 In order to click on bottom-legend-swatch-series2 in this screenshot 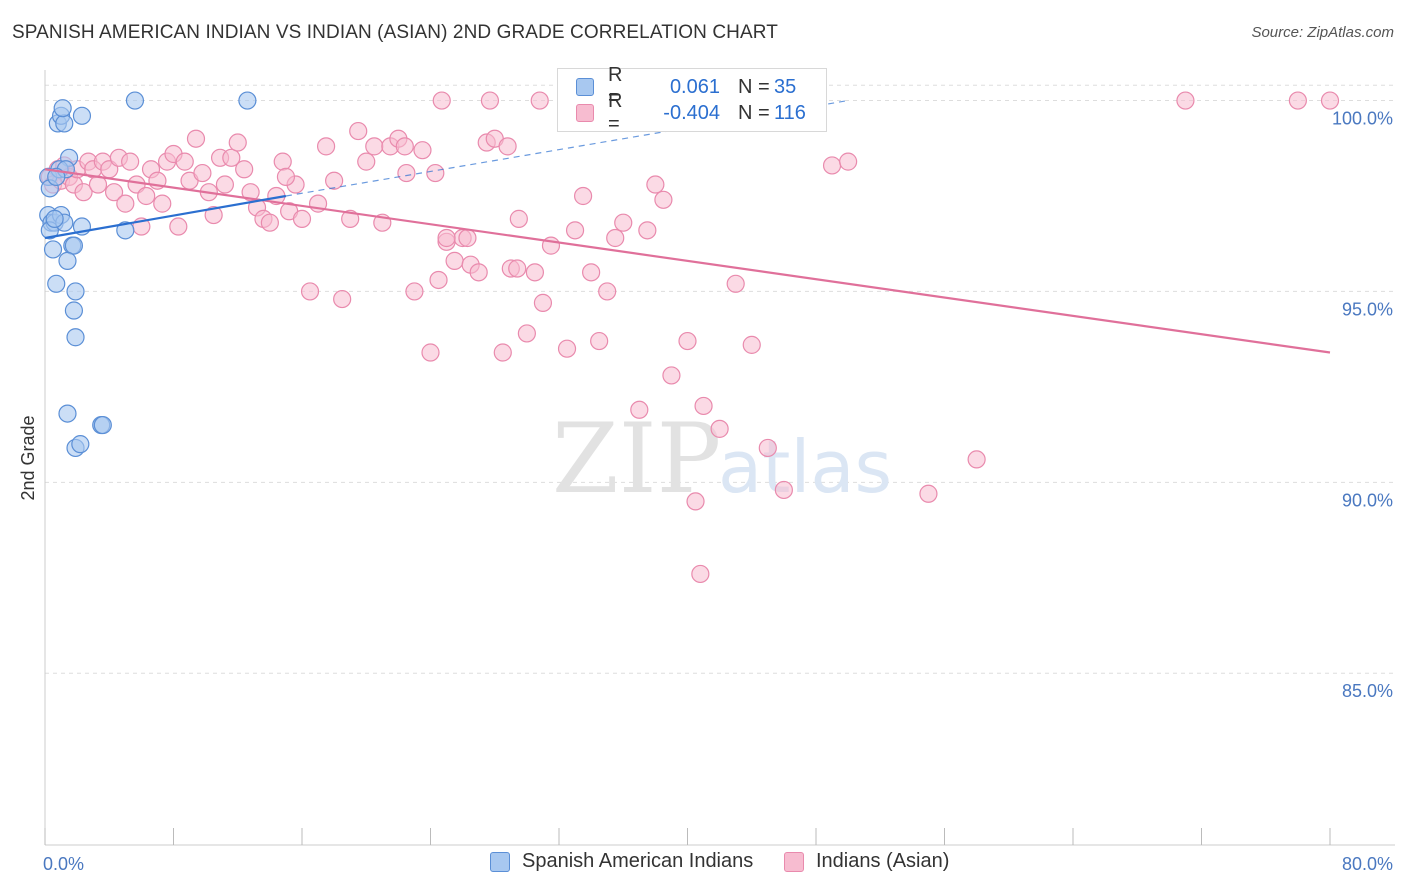, I will do `click(794, 861)`.